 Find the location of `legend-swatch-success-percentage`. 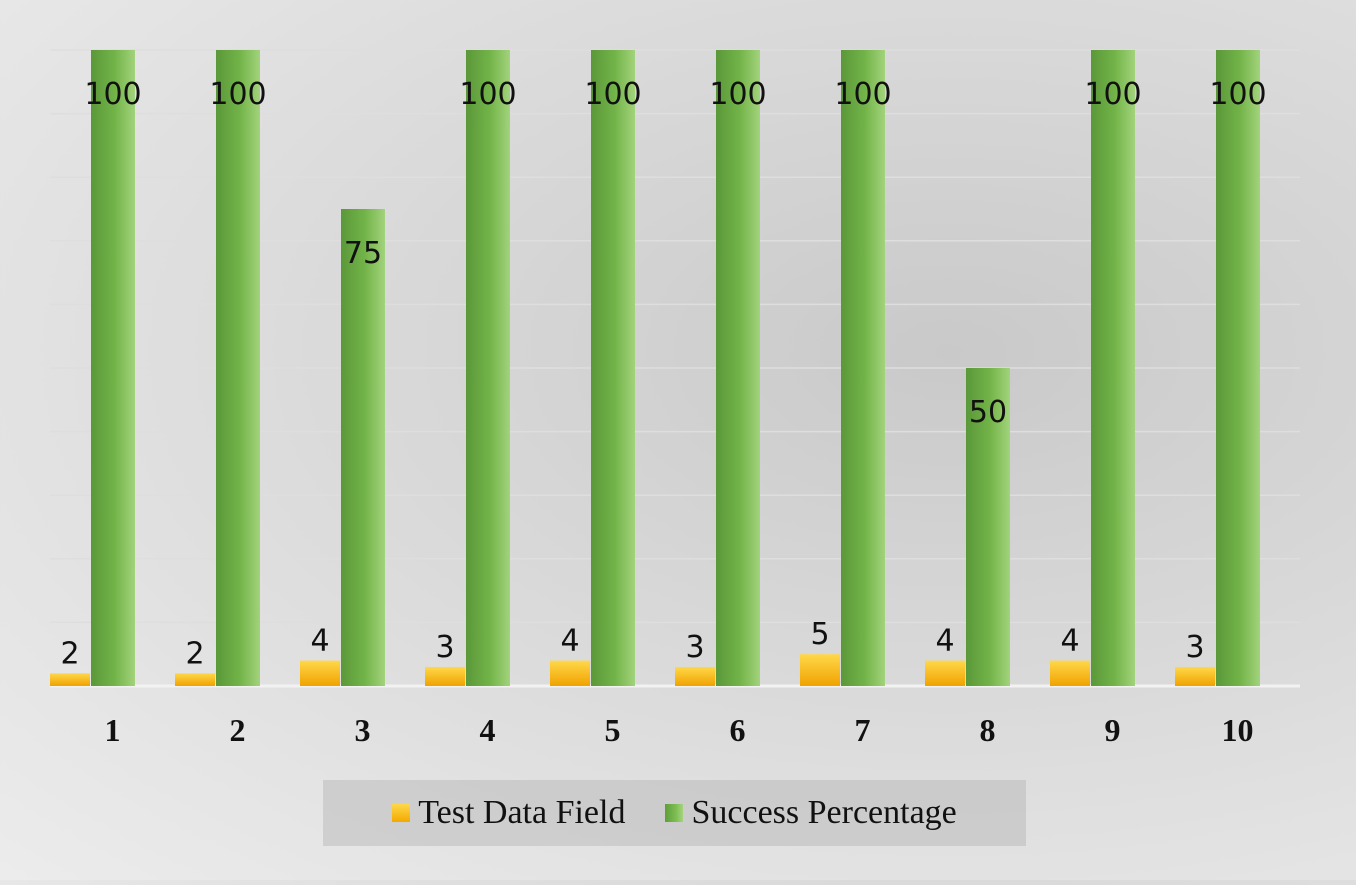

legend-swatch-success-percentage is located at coordinates (674, 813).